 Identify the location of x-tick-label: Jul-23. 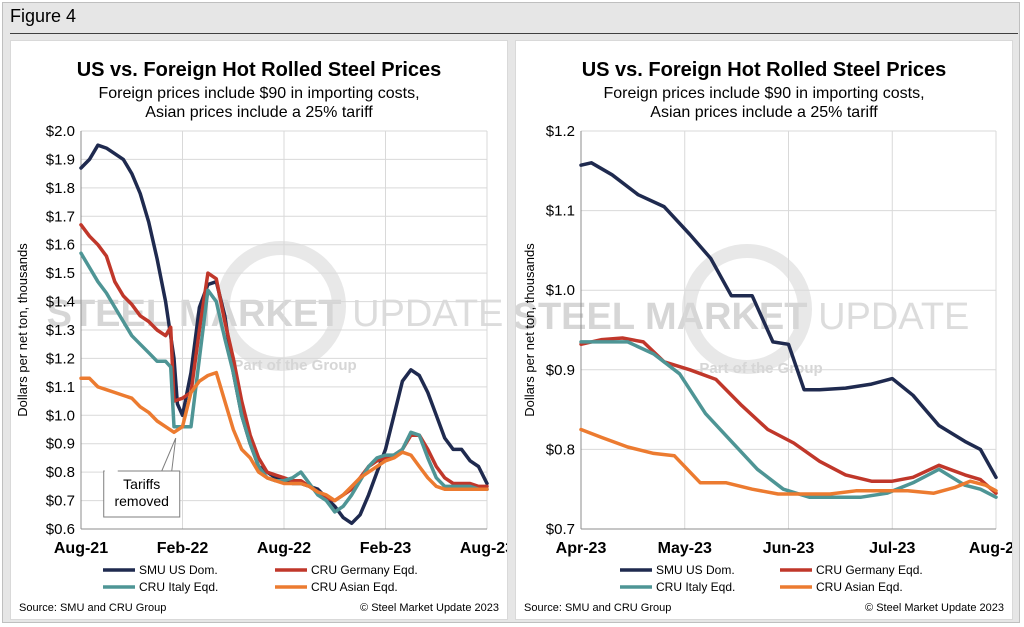
(892, 548).